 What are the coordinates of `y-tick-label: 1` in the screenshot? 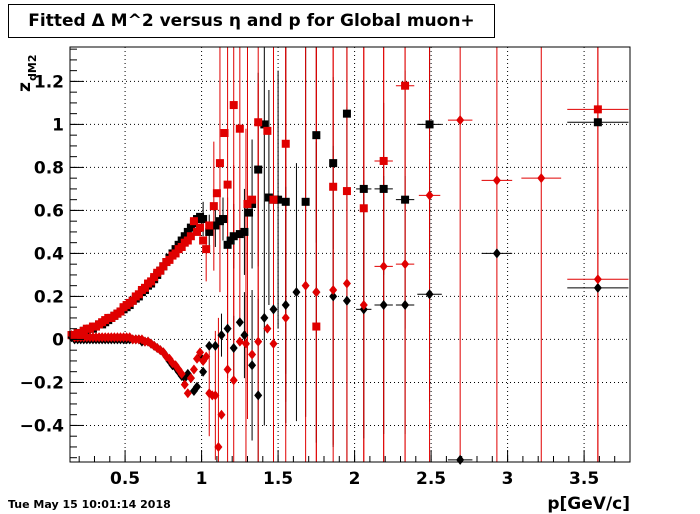 It's located at (58, 125).